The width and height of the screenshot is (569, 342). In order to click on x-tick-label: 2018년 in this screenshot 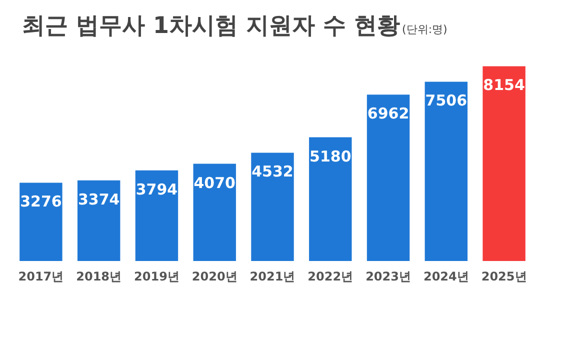, I will do `click(99, 277)`.